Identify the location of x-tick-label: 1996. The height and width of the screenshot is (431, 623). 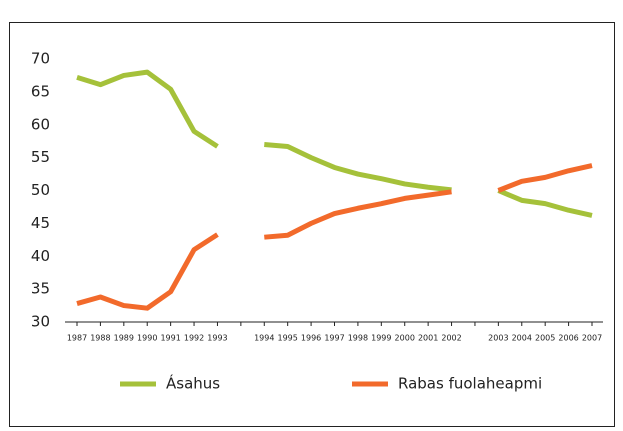
(311, 338).